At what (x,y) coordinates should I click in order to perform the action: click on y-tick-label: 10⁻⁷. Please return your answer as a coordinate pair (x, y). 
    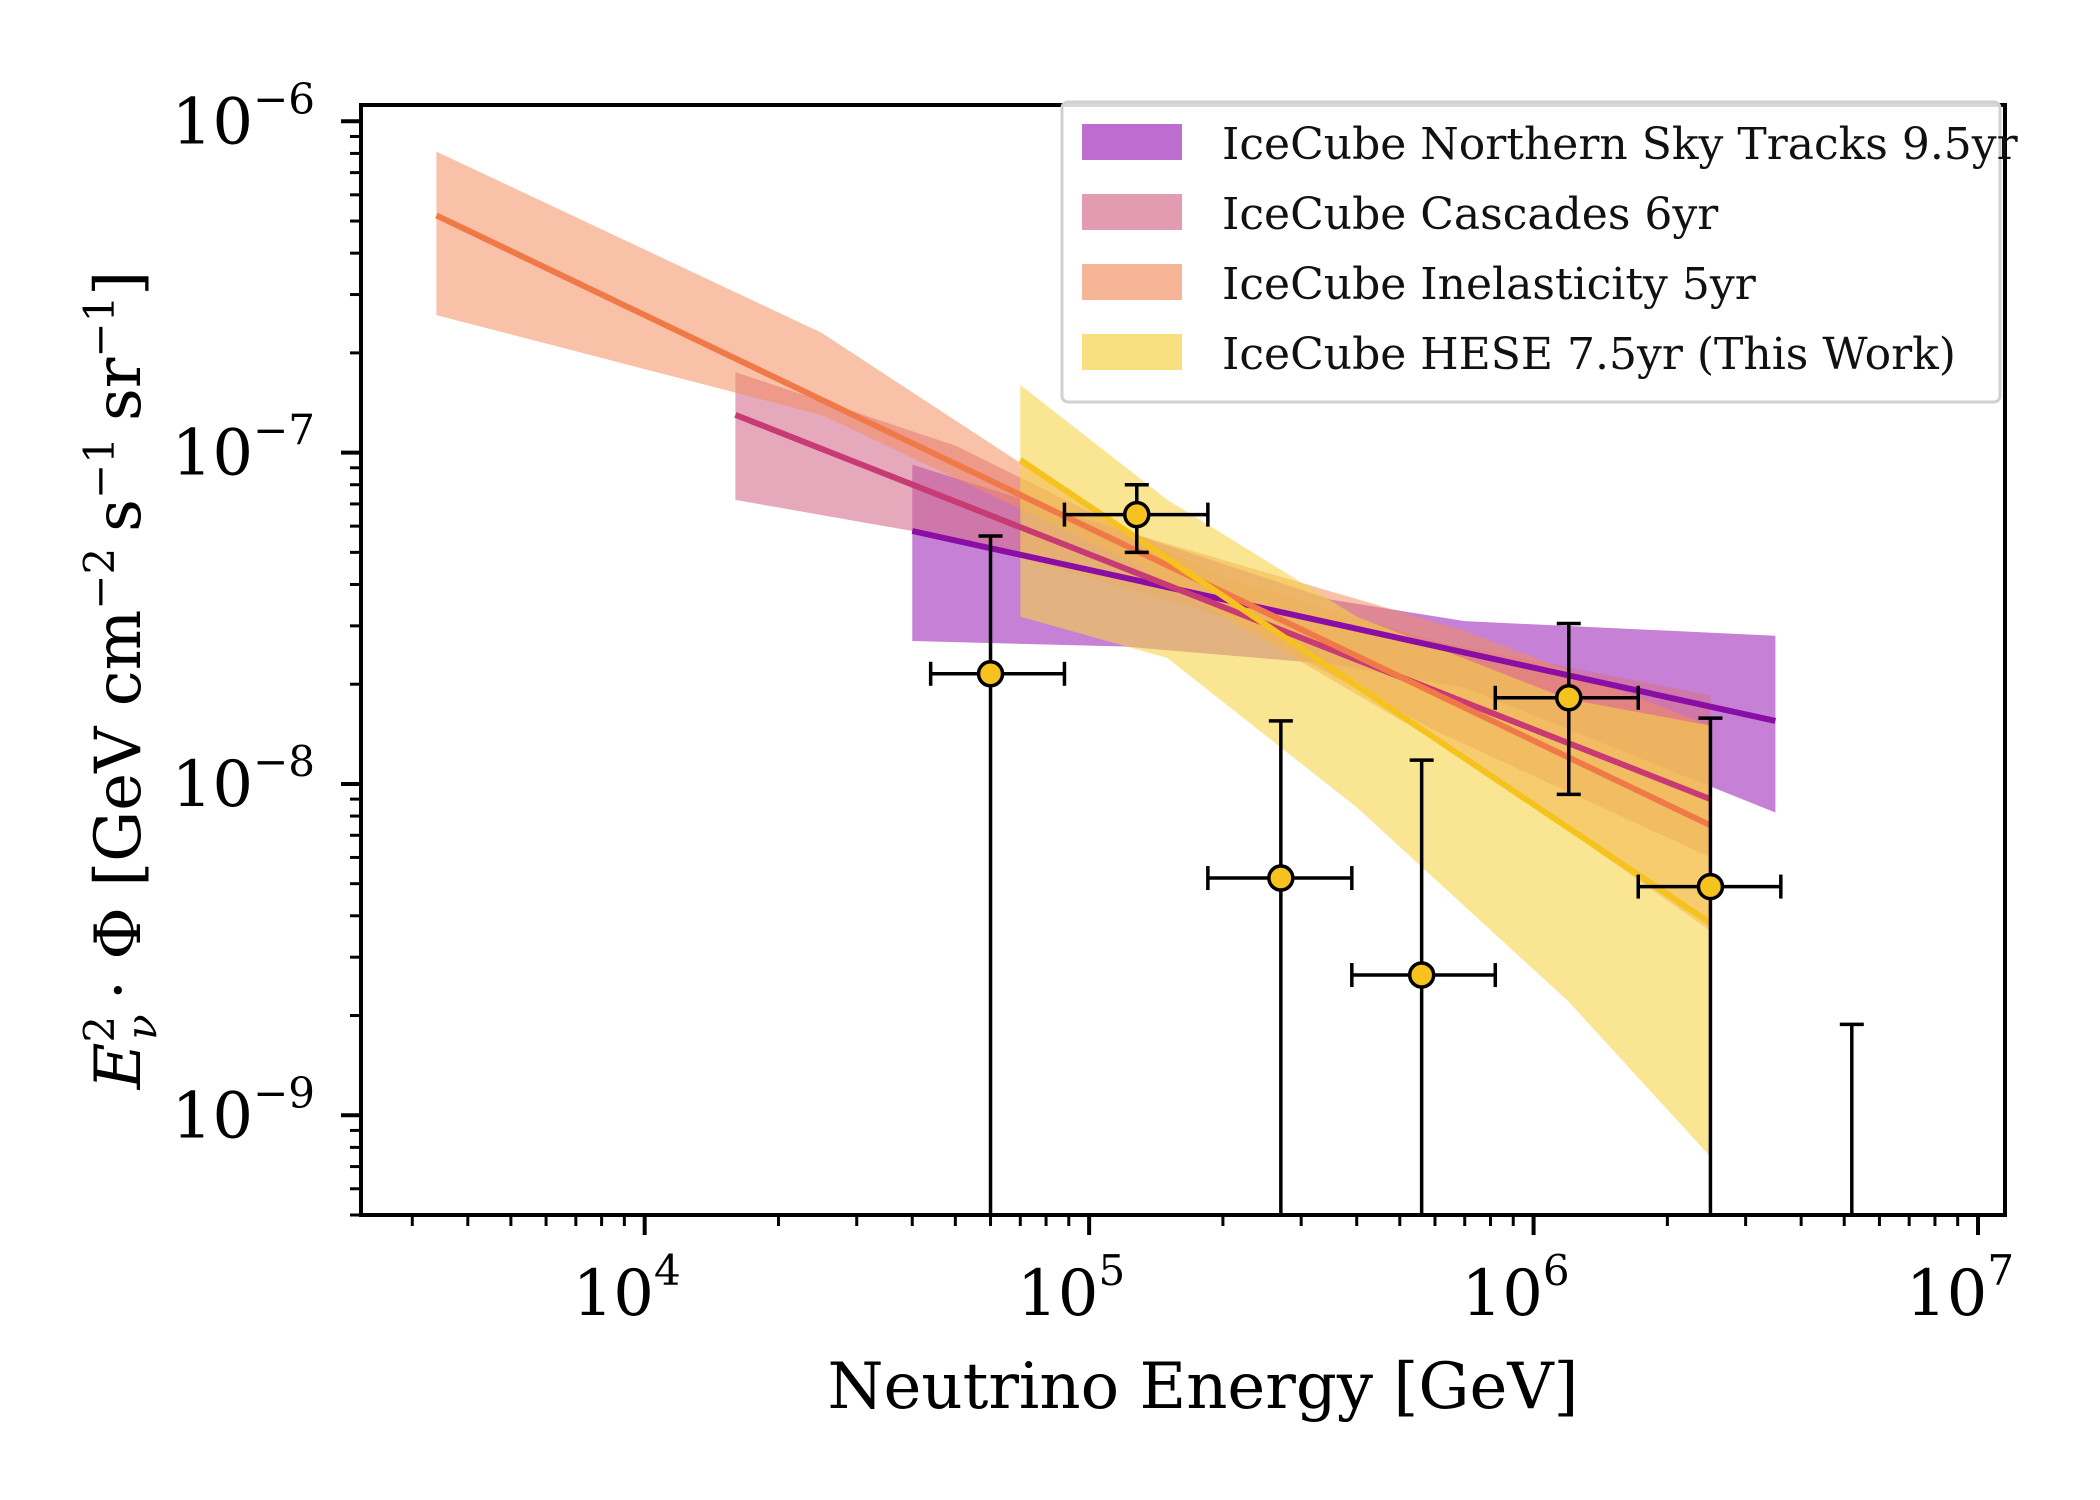
    Looking at the image, I should click on (243, 448).